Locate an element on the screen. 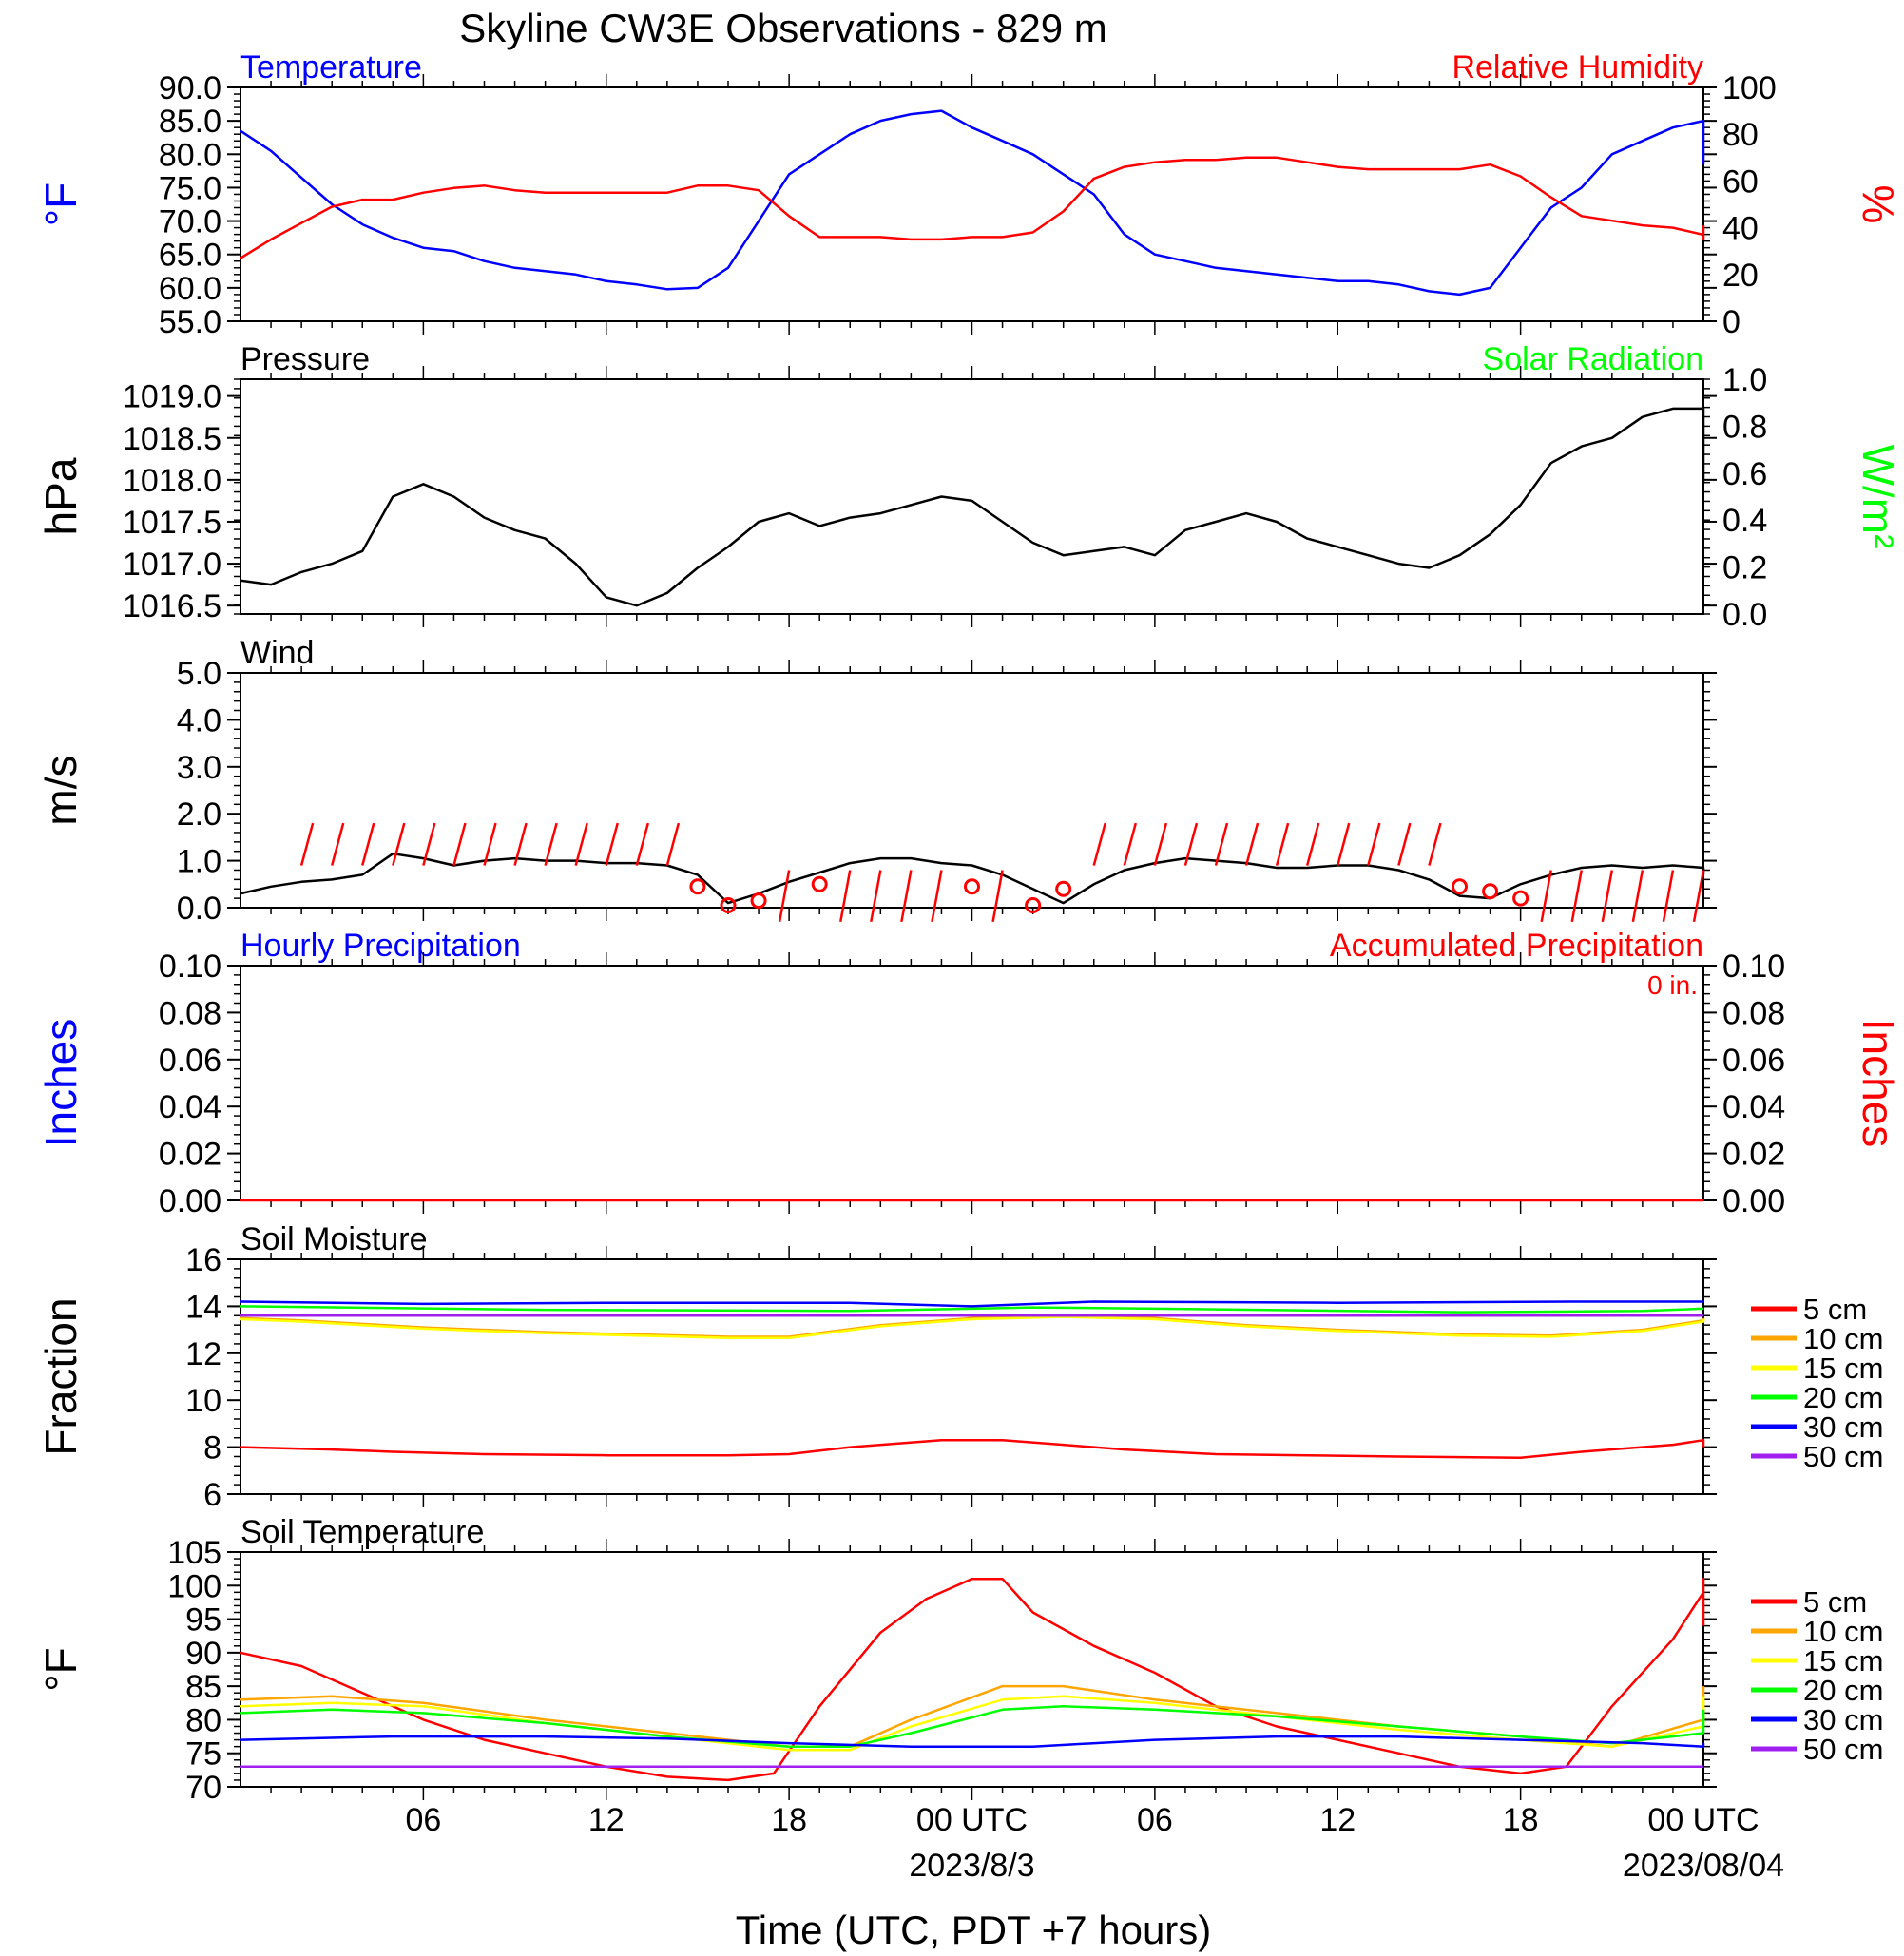 This screenshot has width=1904, height=1956. y-tick-label-left: 65.0 is located at coordinates (190, 256).